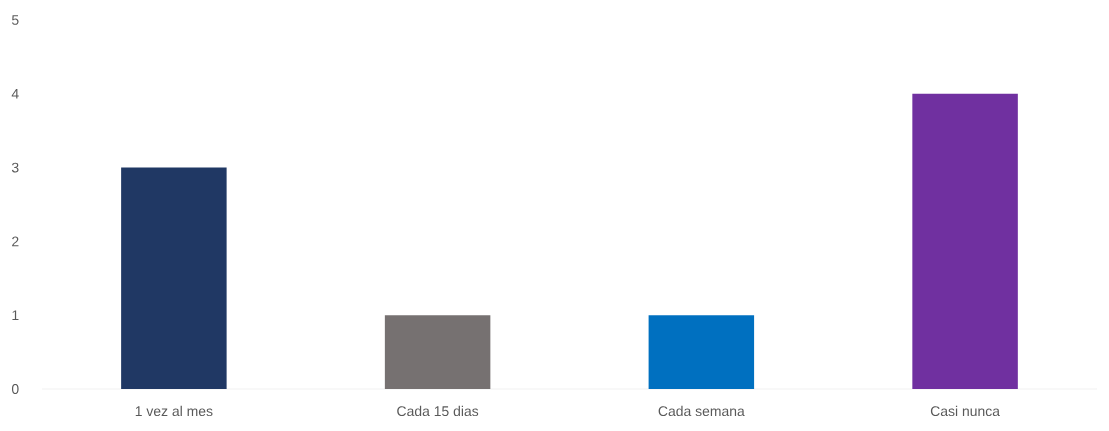 This screenshot has width=1109, height=431. What do you see at coordinates (15, 241) in the screenshot?
I see `y-tick-label: 2` at bounding box center [15, 241].